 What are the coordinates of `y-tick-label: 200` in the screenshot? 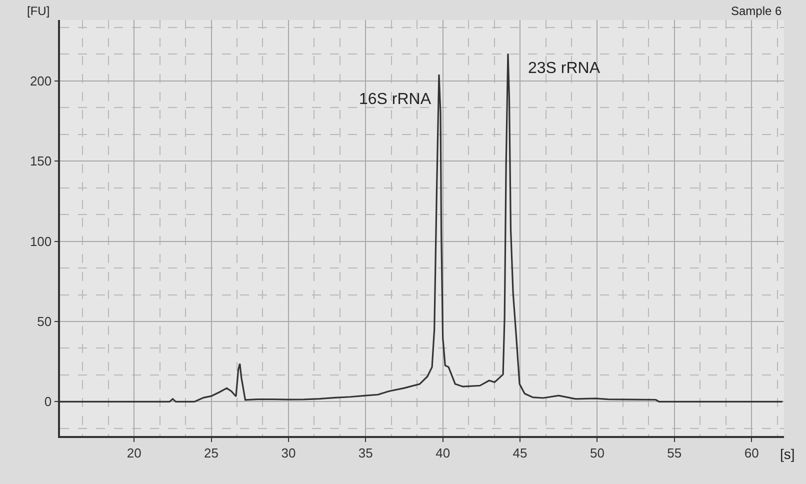 It's located at (41, 80).